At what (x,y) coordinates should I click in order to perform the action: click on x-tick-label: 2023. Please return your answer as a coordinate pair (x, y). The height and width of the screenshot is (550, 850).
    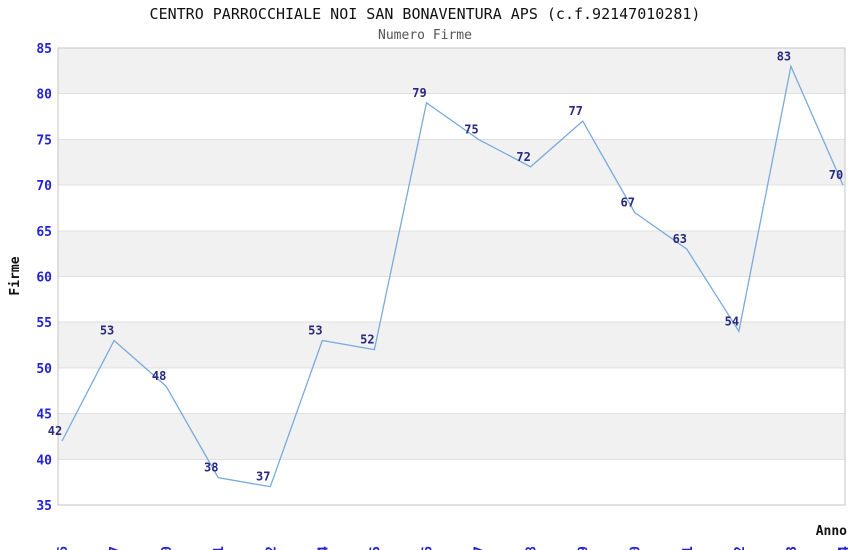
    Looking at the image, I should click on (792, 548).